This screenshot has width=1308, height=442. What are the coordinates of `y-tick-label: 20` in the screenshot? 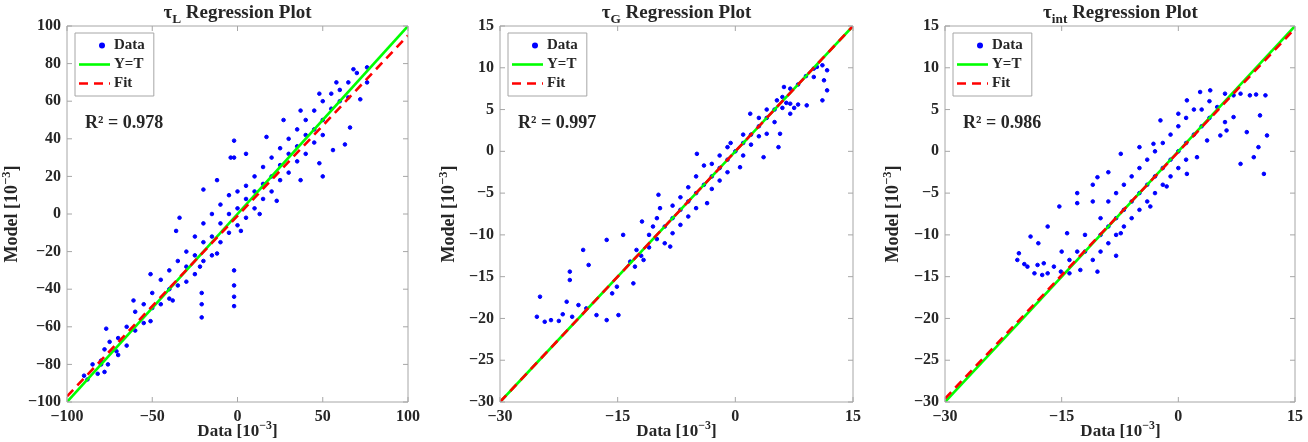 It's located at (53, 175).